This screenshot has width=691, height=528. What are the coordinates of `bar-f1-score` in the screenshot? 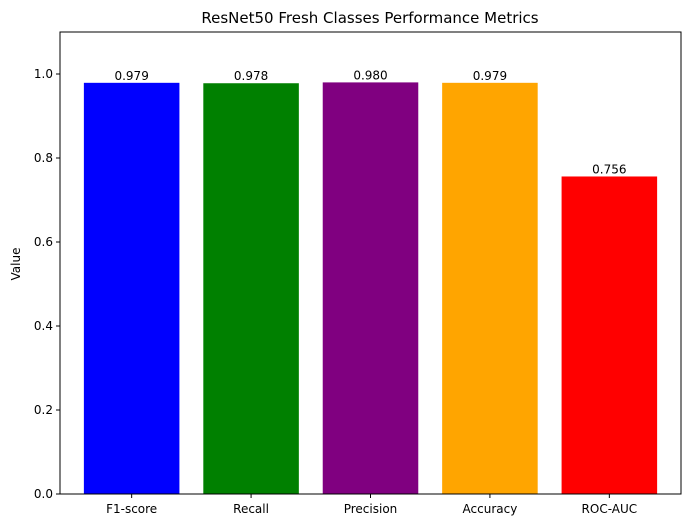 It's located at (132, 288).